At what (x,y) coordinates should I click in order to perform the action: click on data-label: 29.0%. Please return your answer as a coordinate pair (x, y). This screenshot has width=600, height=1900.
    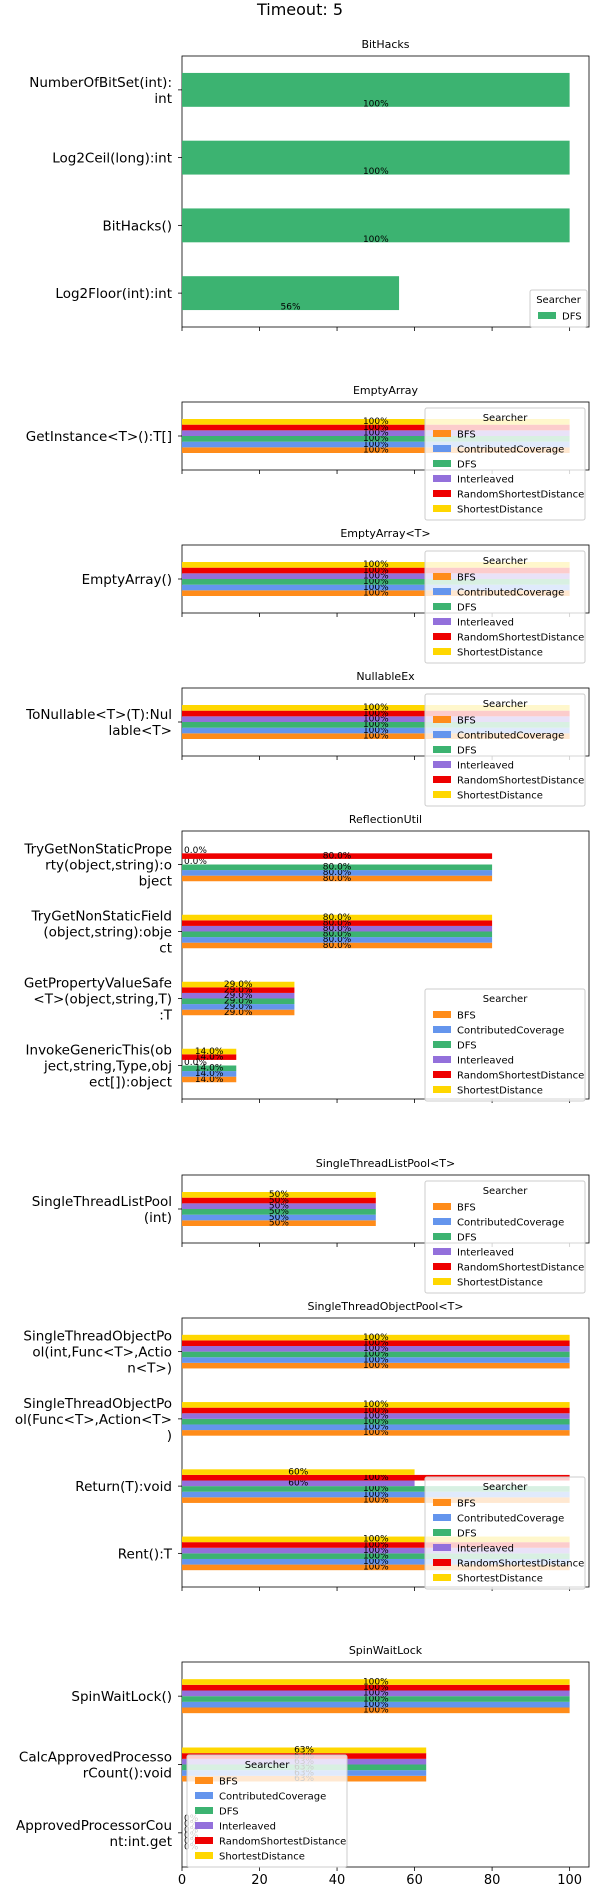
    Looking at the image, I should click on (238, 1002).